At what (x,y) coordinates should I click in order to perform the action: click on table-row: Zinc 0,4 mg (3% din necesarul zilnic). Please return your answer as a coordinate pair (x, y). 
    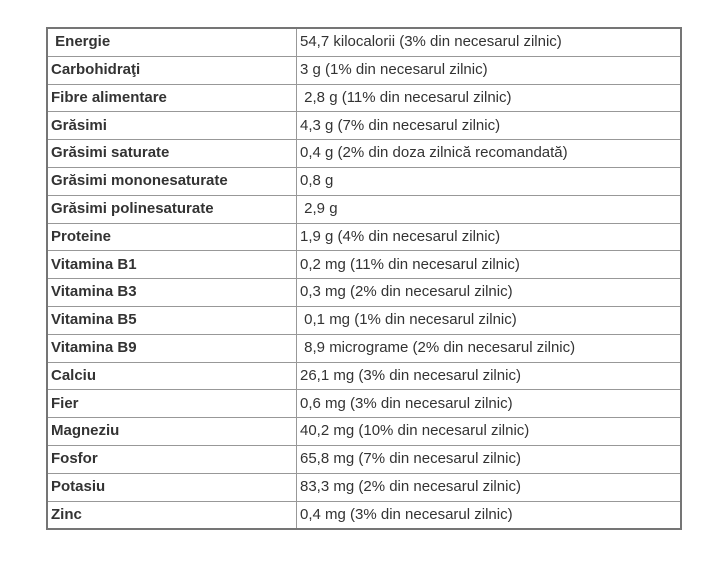
    Looking at the image, I should click on (364, 515).